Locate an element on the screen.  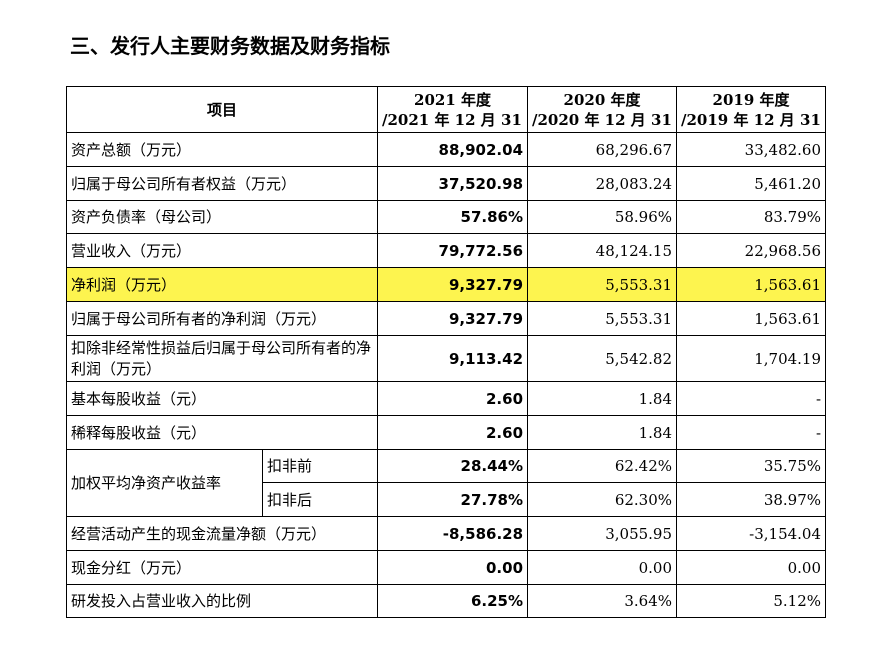
section-title: 三、发行人主要财务数据及财务指标 is located at coordinates (230, 46).